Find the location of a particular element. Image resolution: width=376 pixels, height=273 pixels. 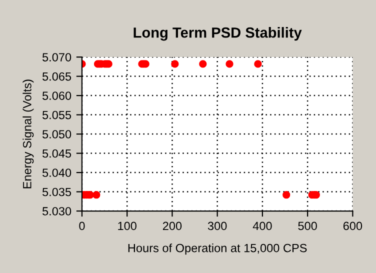

y-tick-label: 5.050 is located at coordinates (57, 134).